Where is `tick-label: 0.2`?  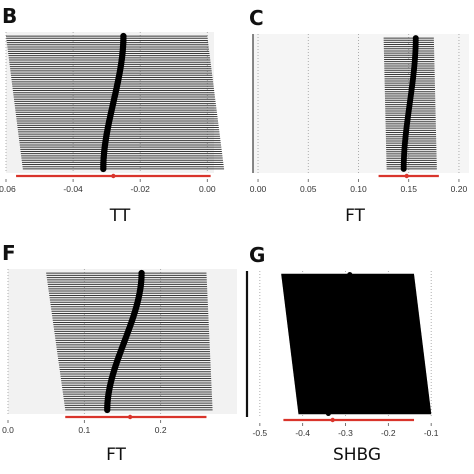 tick-label: 0.2 is located at coordinates (161, 430).